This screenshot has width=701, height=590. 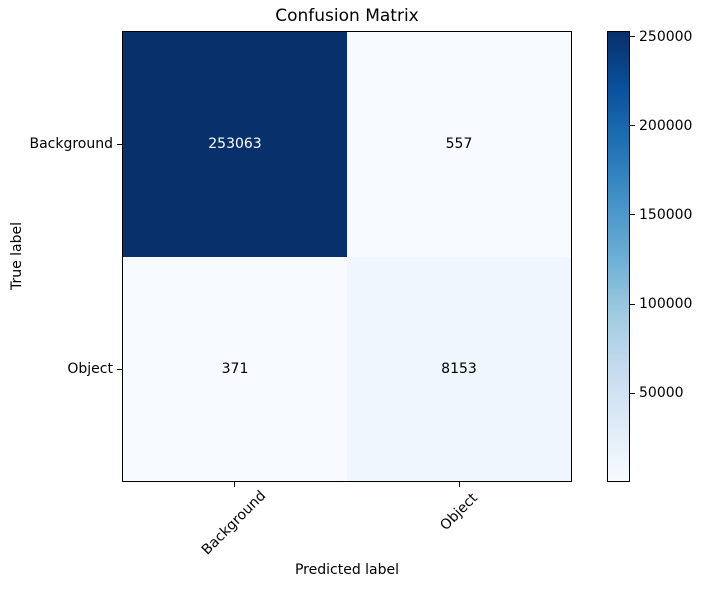 What do you see at coordinates (17, 256) in the screenshot?
I see `y-axis-label: True label` at bounding box center [17, 256].